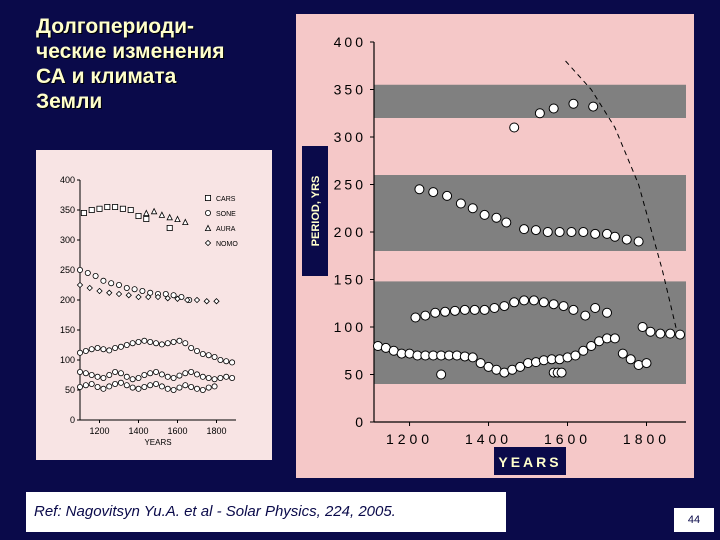  I want to click on dashed-trend-line, so click(622, 198).